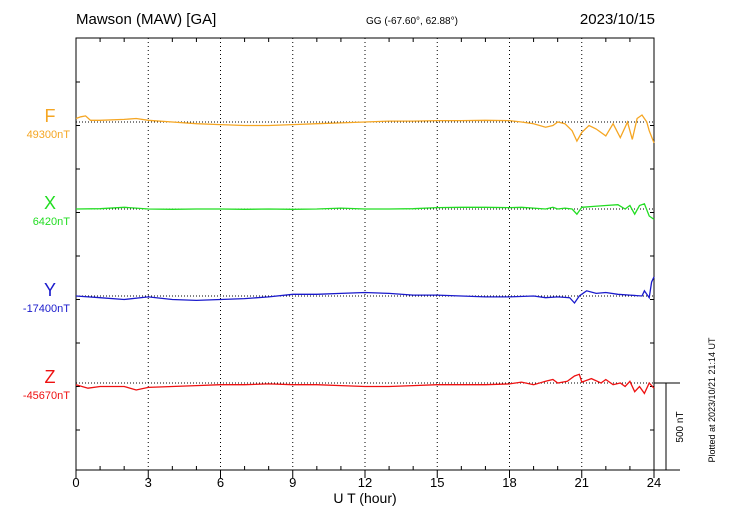  Describe the element at coordinates (50, 203) in the screenshot. I see `series-name-x: X` at that location.